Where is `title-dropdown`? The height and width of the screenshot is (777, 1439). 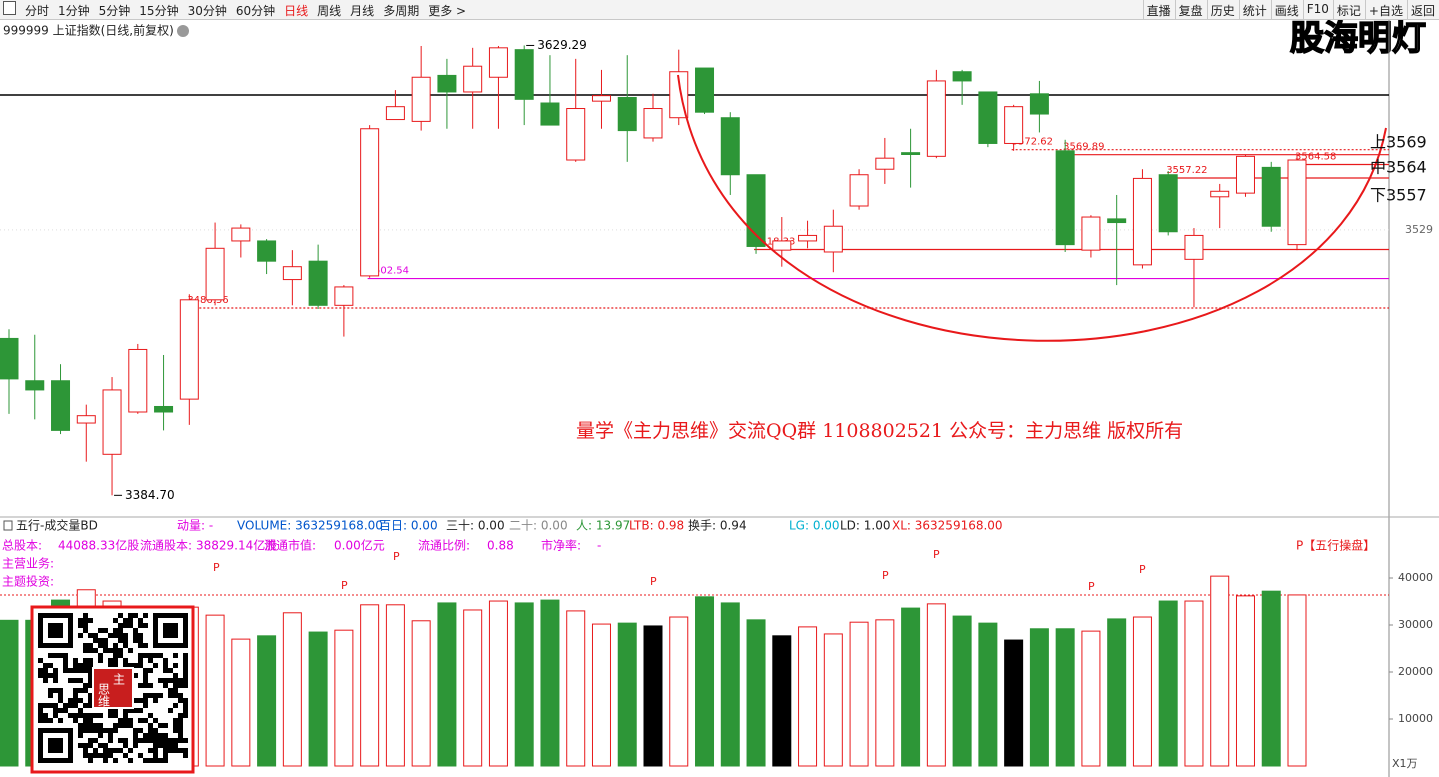 title-dropdown is located at coordinates (183, 31).